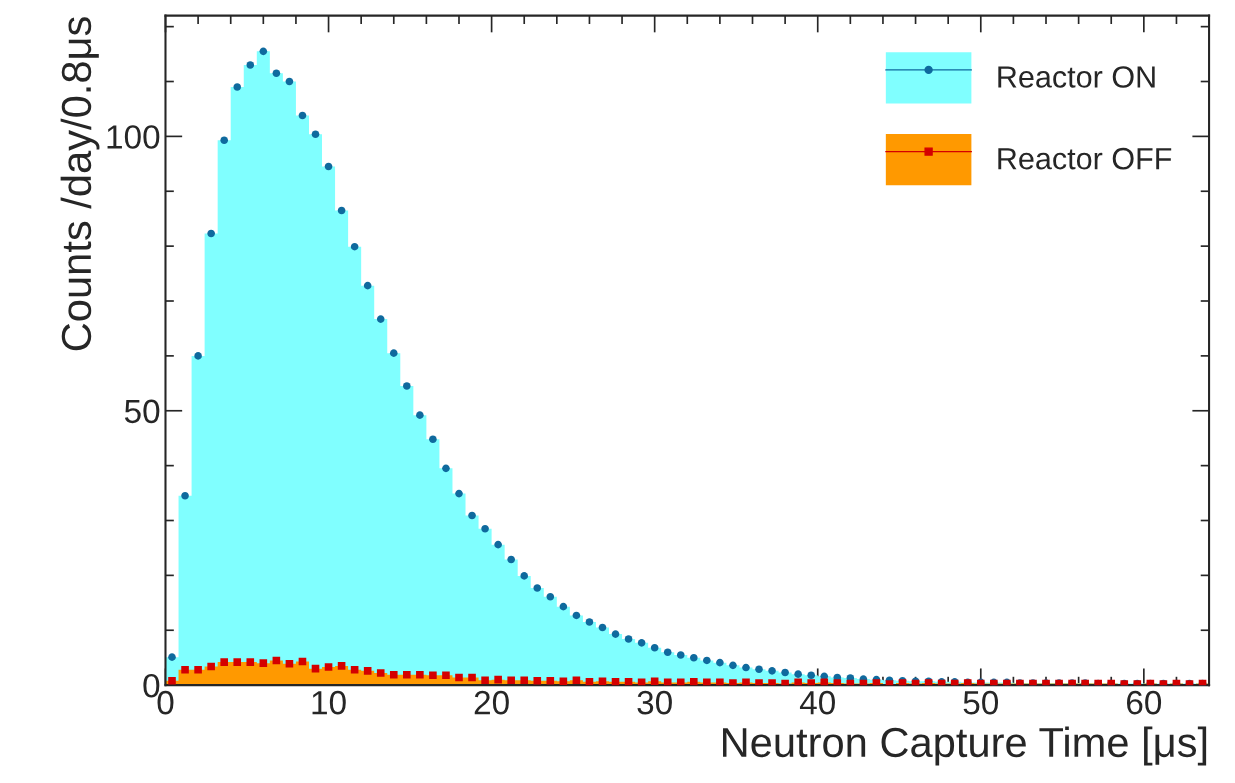 Image resolution: width=1235 pixels, height=783 pixels. I want to click on x-tick-label: 40, so click(817, 702).